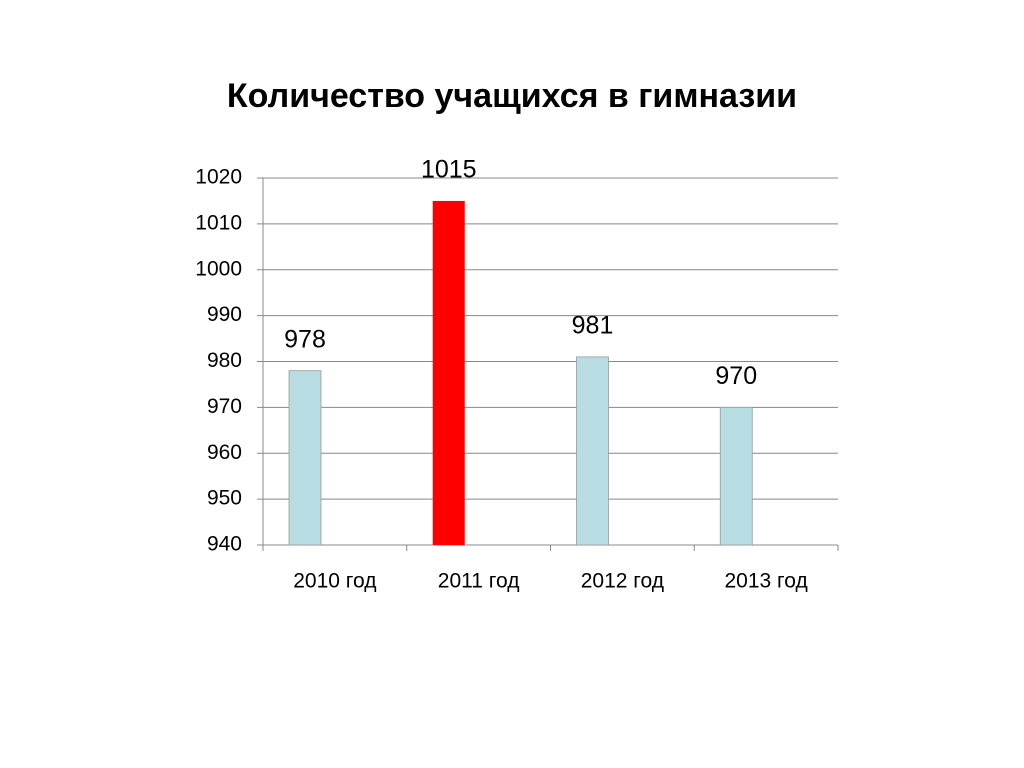 The image size is (1024, 768). I want to click on y-tick-label: 1010, so click(218, 222).